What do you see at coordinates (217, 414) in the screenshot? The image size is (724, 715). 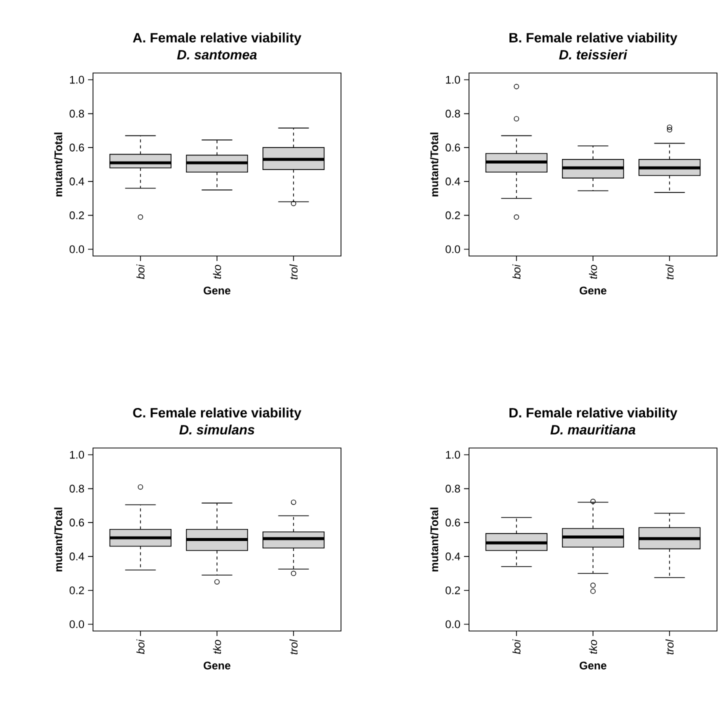 I see `chart-title: C. Female relative viability` at bounding box center [217, 414].